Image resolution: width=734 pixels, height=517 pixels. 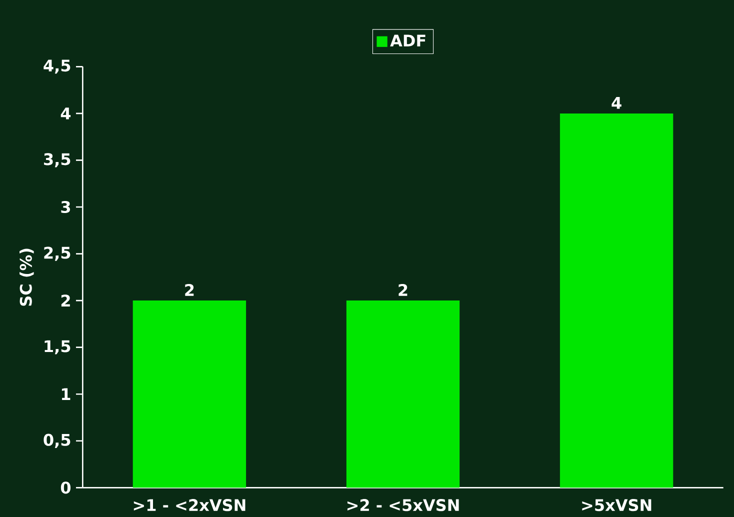 What do you see at coordinates (617, 505) in the screenshot?
I see `x-tick-label: >5xVSN` at bounding box center [617, 505].